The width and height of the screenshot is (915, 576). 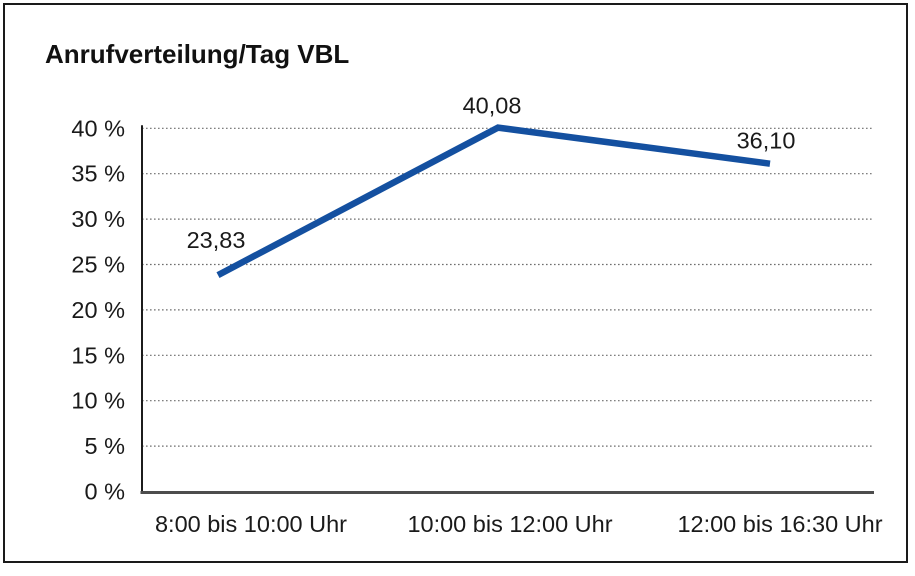 What do you see at coordinates (98, 310) in the screenshot?
I see `y-axis-tick-label: 20 %` at bounding box center [98, 310].